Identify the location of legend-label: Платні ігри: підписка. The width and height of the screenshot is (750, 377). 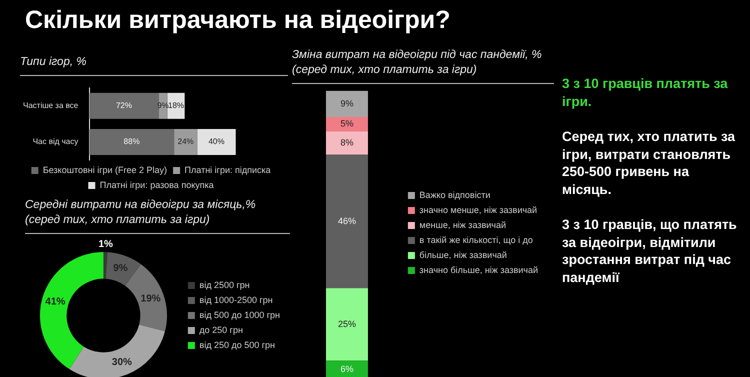
(227, 169).